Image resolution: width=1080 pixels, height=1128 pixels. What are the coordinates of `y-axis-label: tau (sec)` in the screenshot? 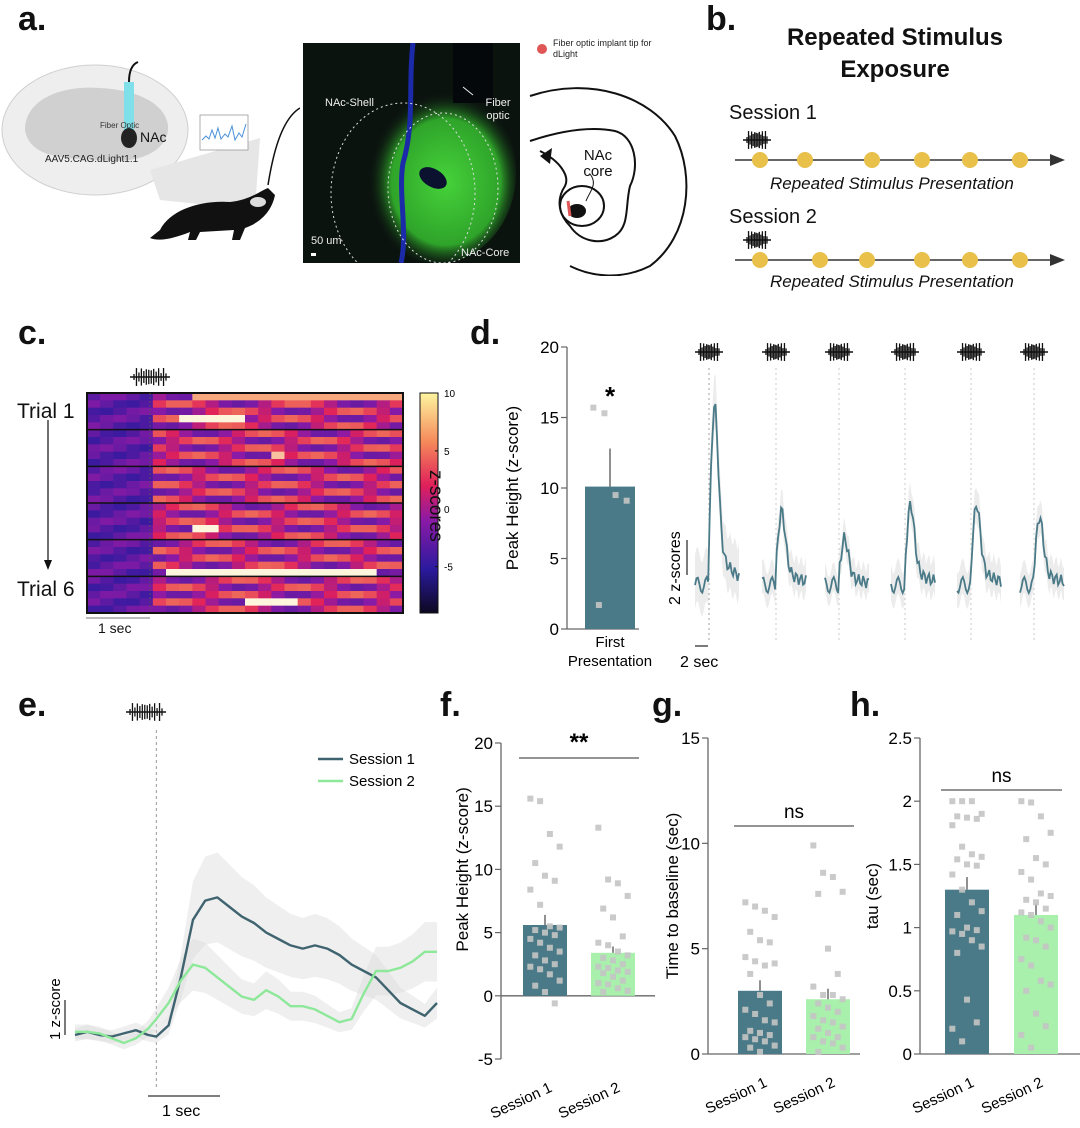 It's located at (872, 896).